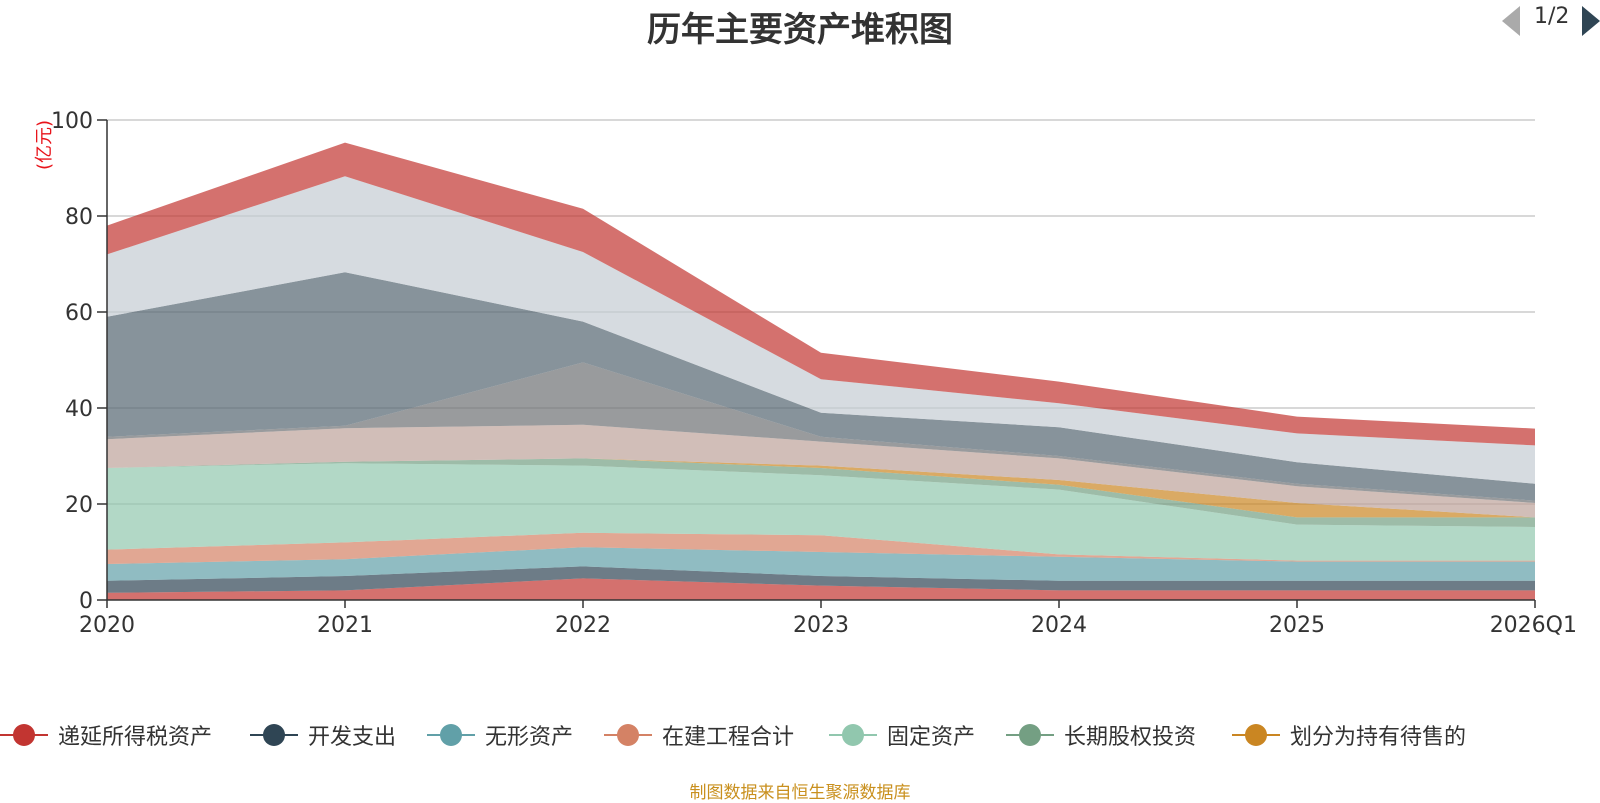 The height and width of the screenshot is (803, 1600). Describe the element at coordinates (821, 625) in the screenshot. I see `x-tick-label: 2023` at that location.